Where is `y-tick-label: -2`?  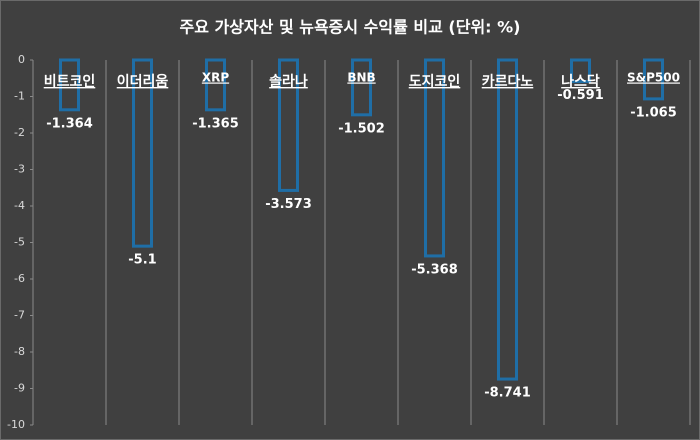 y-tick-label: -2 is located at coordinates (19, 132).